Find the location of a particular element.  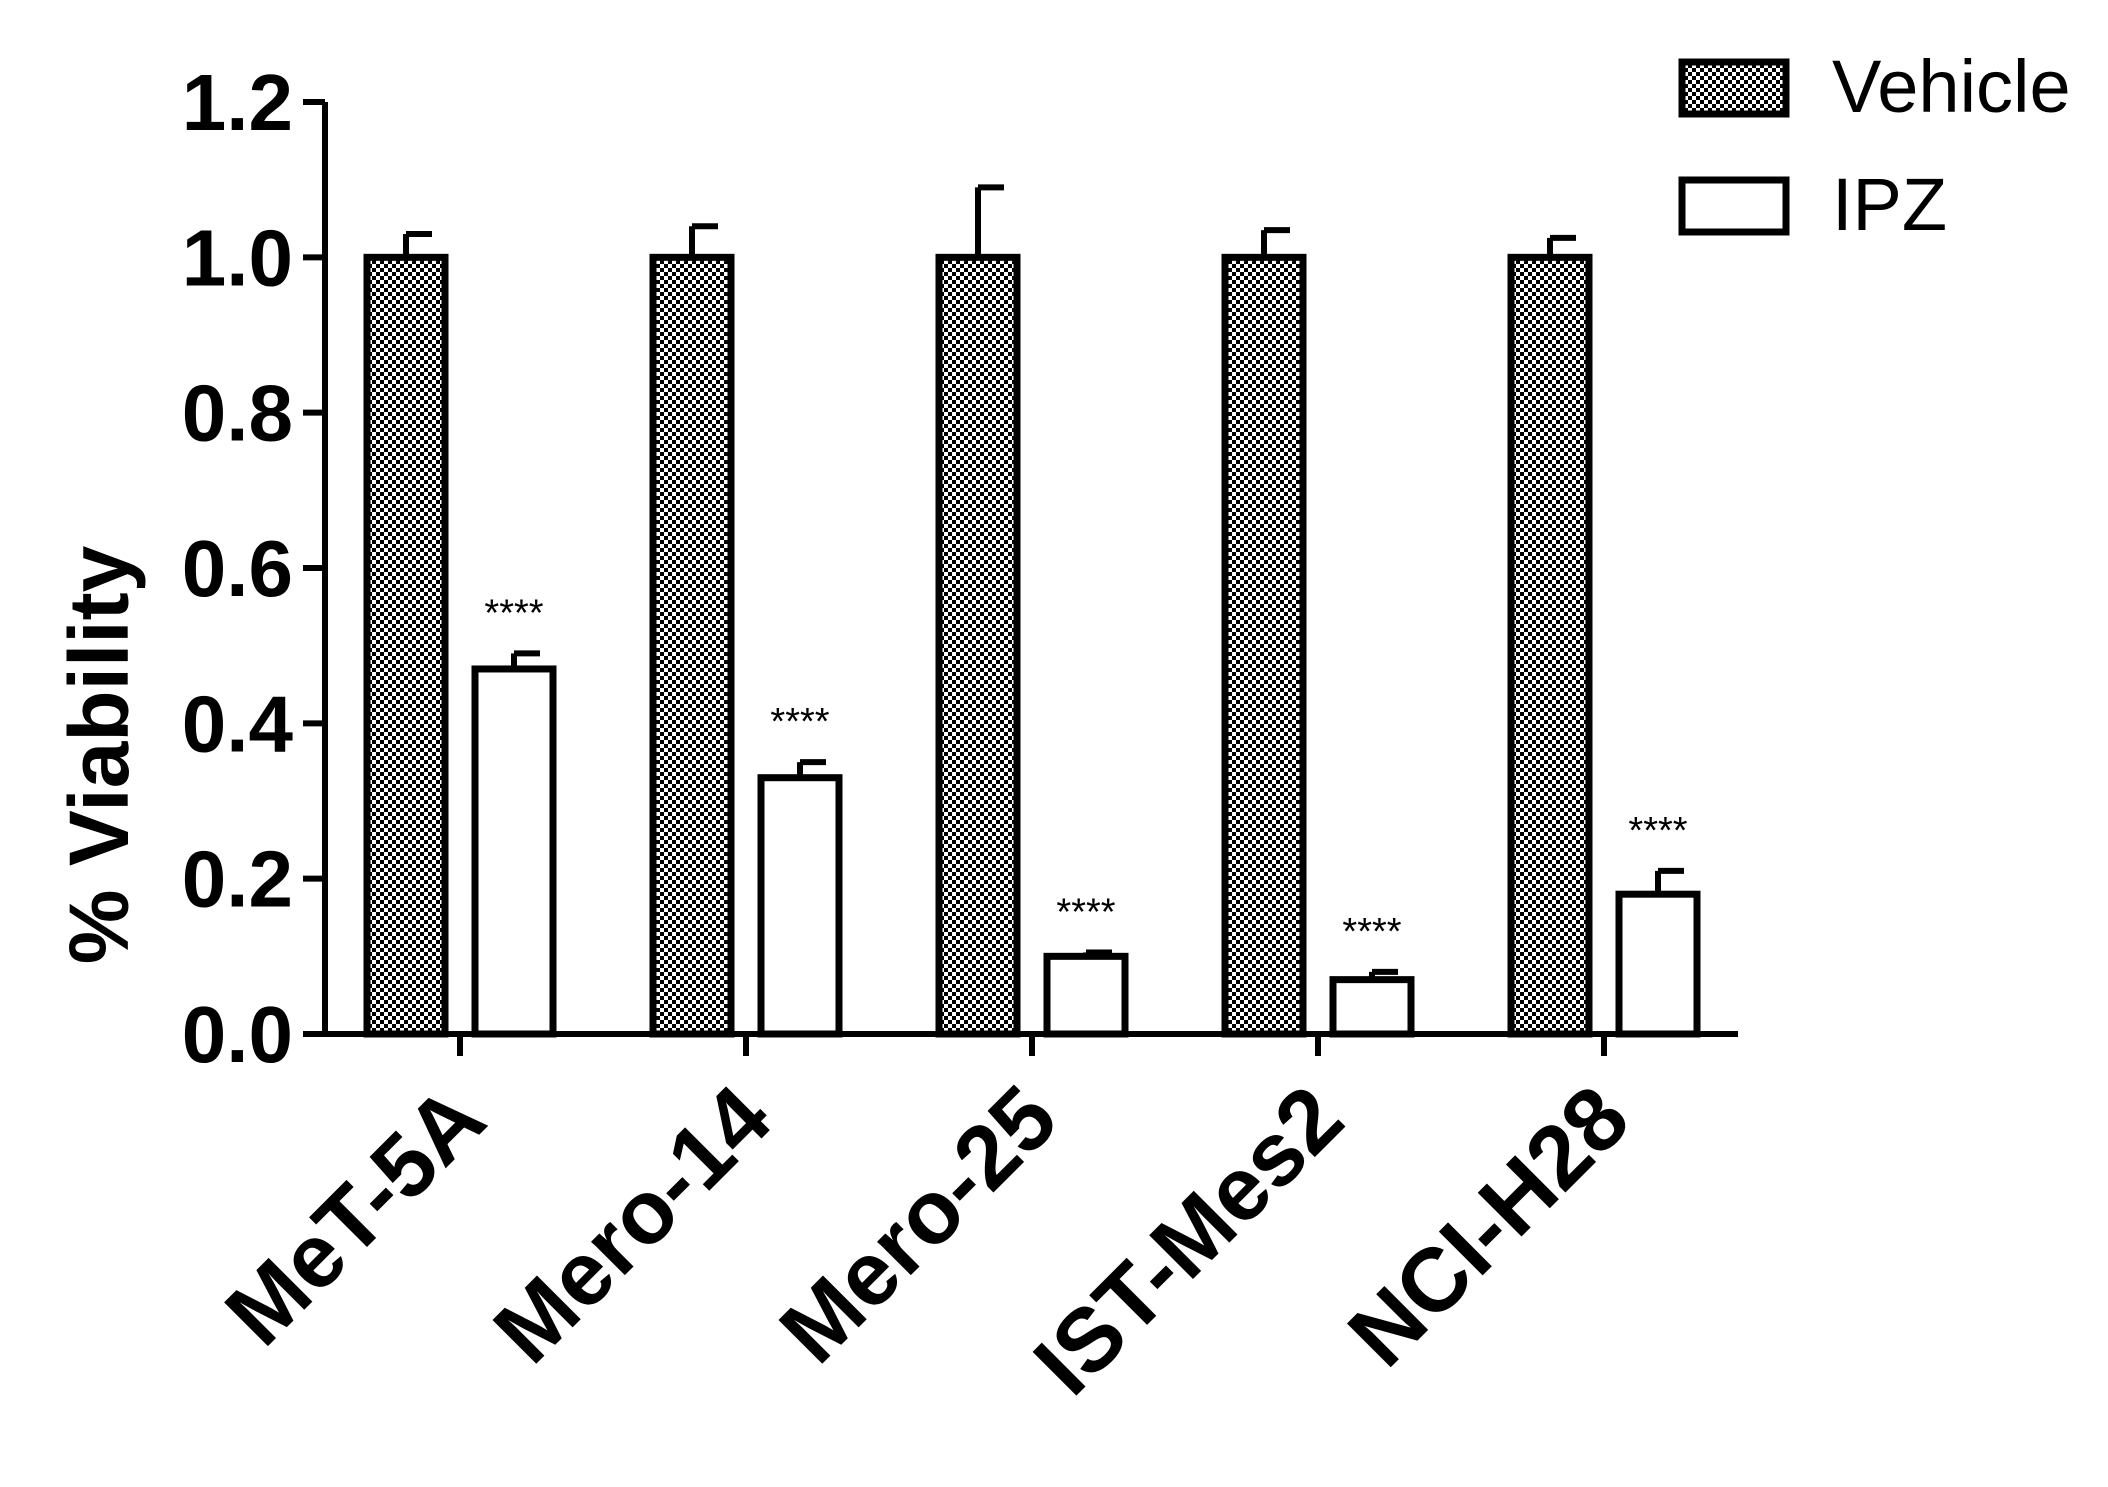

y-tick-label: 0.2 is located at coordinates (237, 879).